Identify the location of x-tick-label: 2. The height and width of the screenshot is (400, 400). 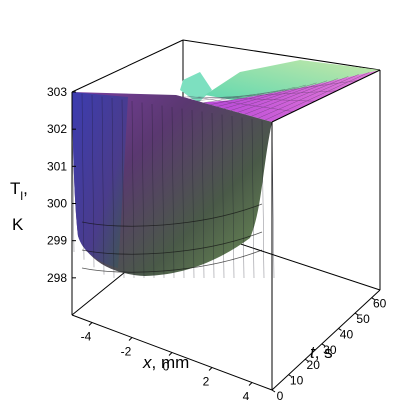
(206, 382).